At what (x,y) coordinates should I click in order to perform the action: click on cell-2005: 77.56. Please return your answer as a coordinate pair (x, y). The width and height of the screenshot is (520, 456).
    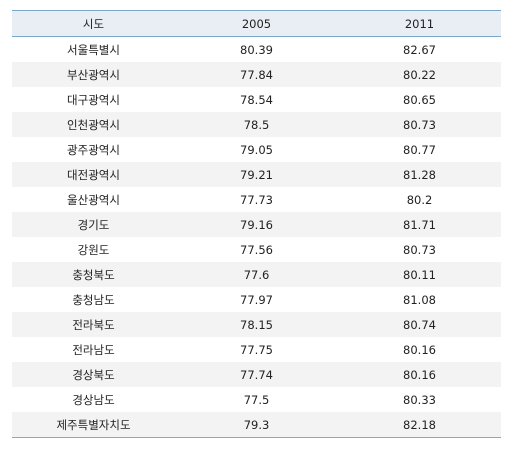
    Looking at the image, I should click on (256, 249).